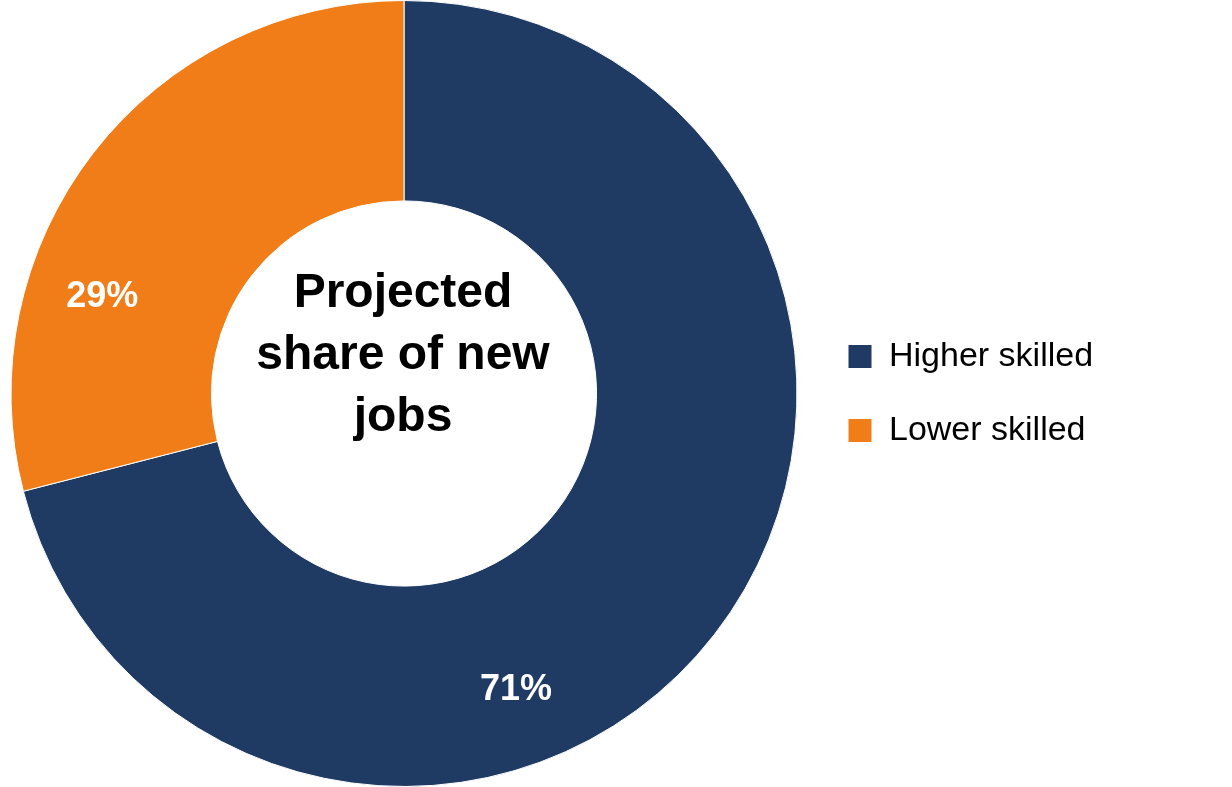 This screenshot has width=1232, height=787. I want to click on legend-label: Higher skilled, so click(991, 353).